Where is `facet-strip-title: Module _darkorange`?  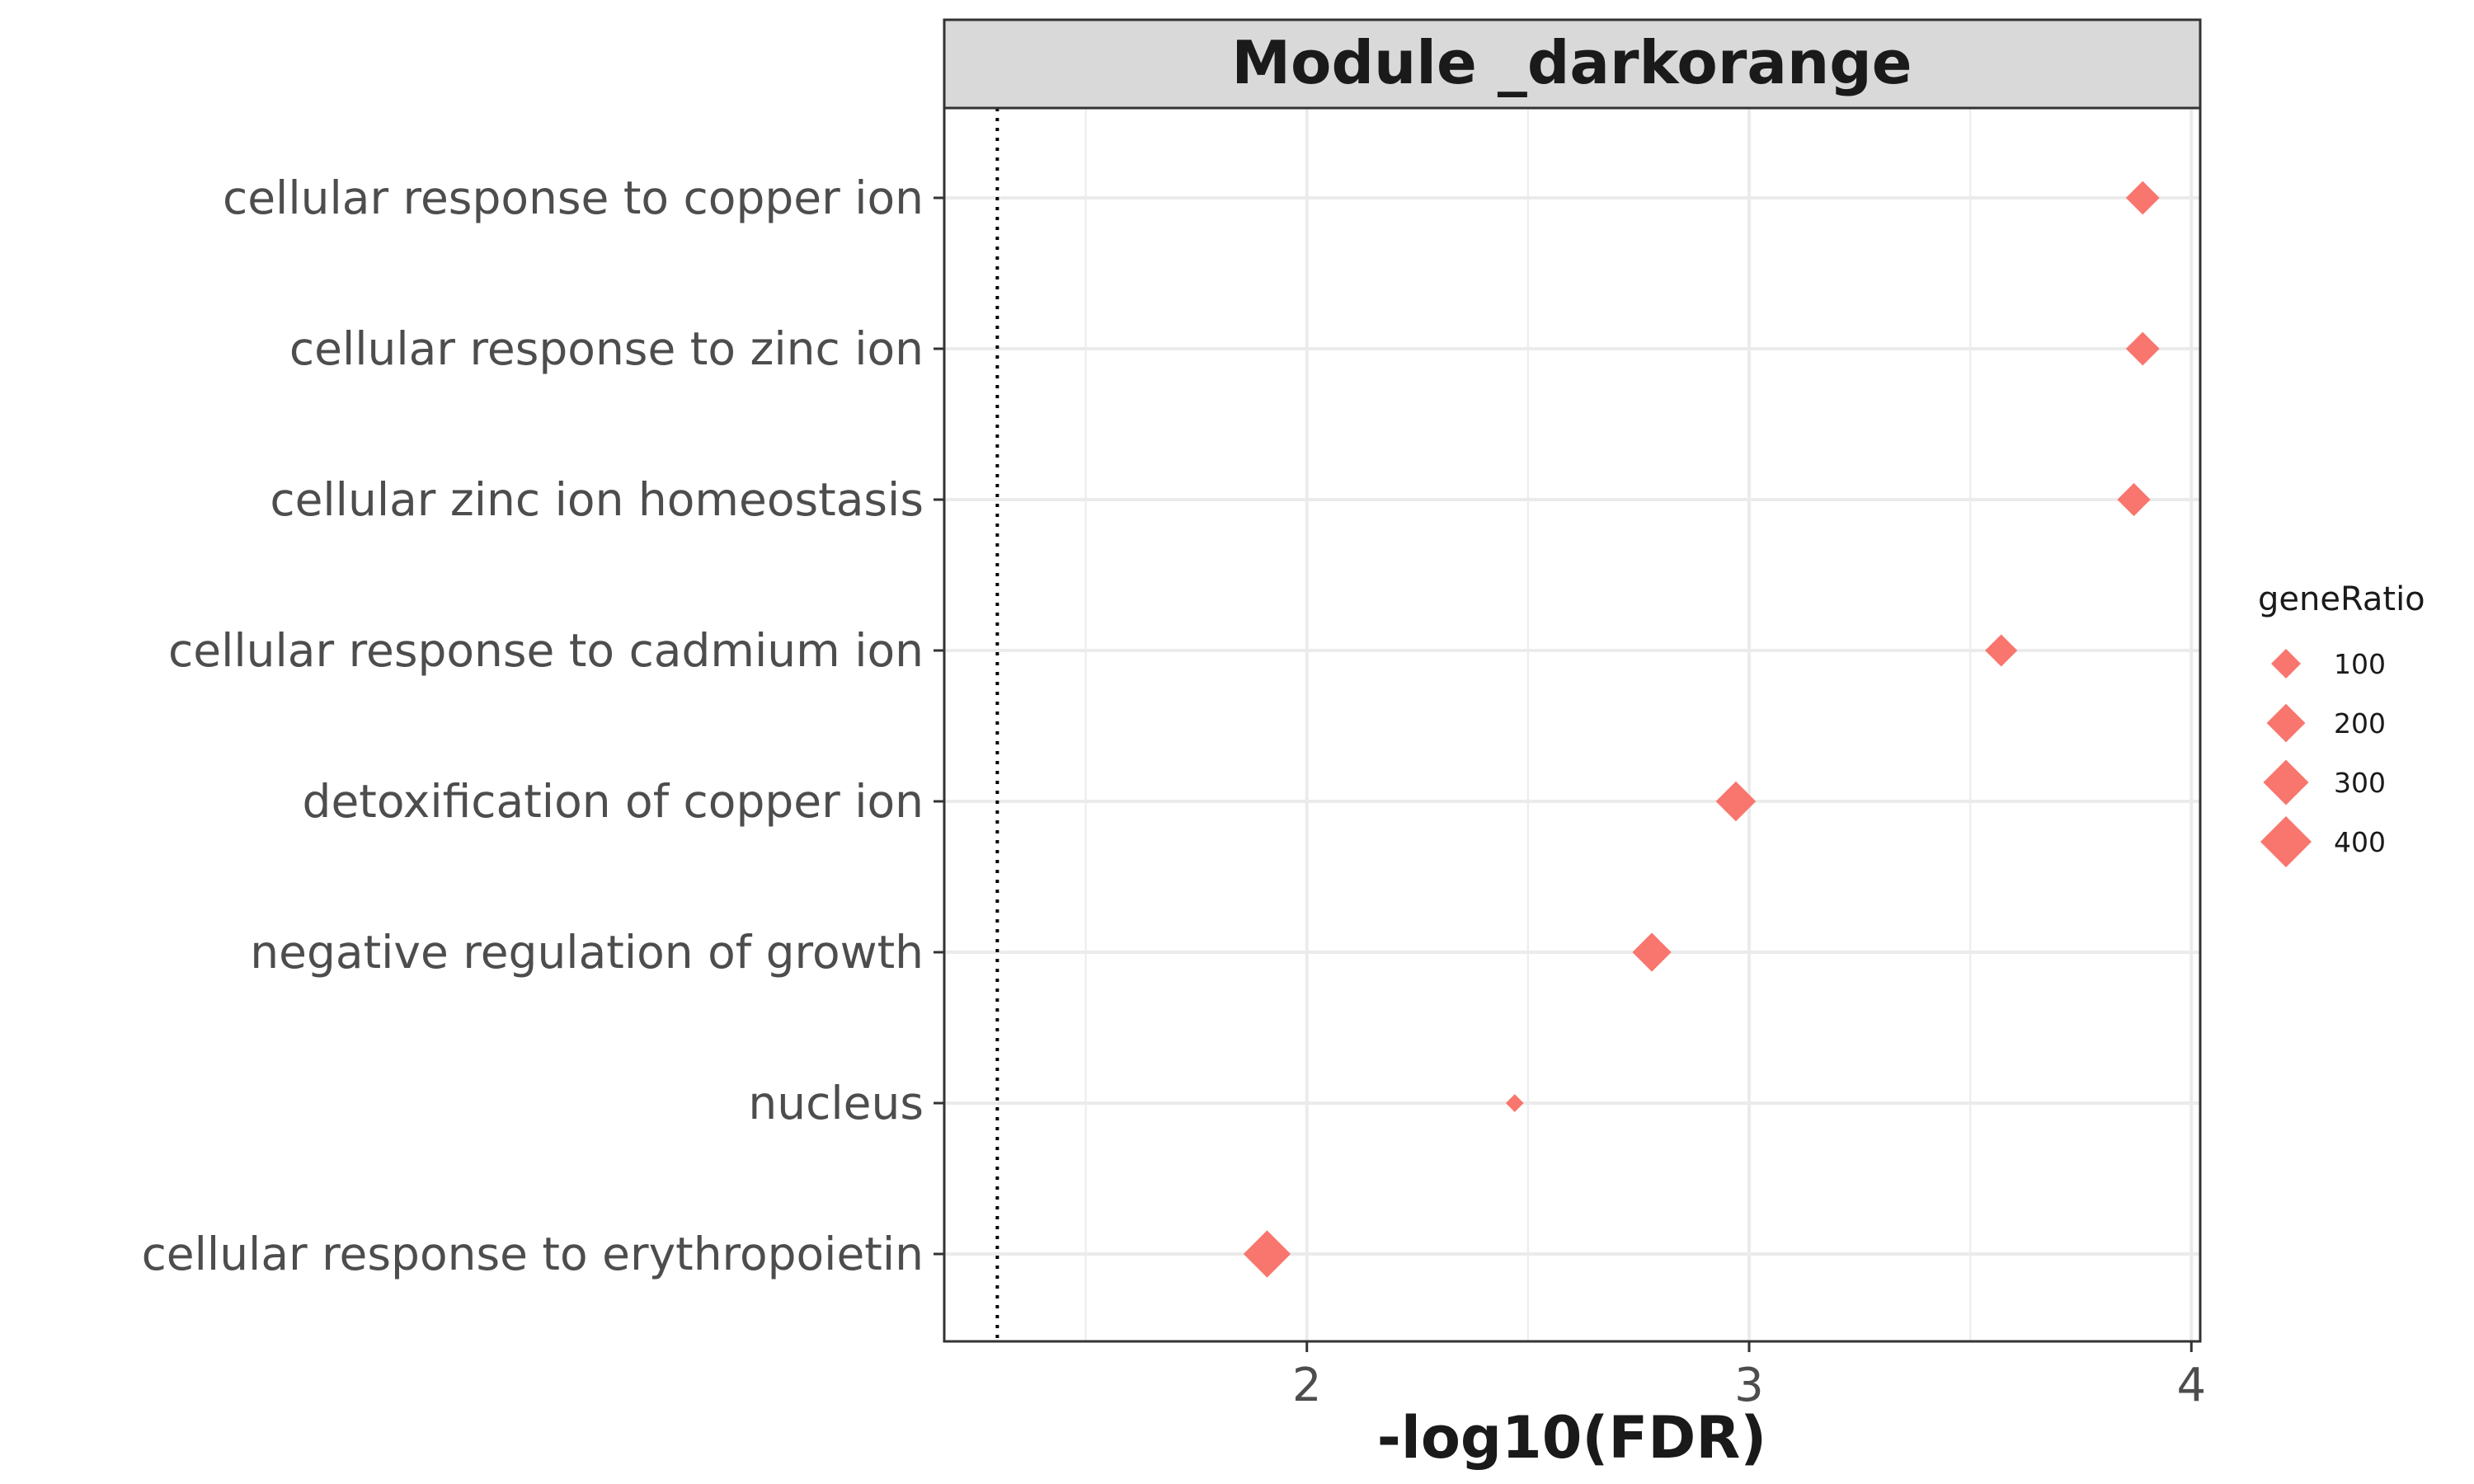
facet-strip-title: Module _darkorange is located at coordinates (1571, 62).